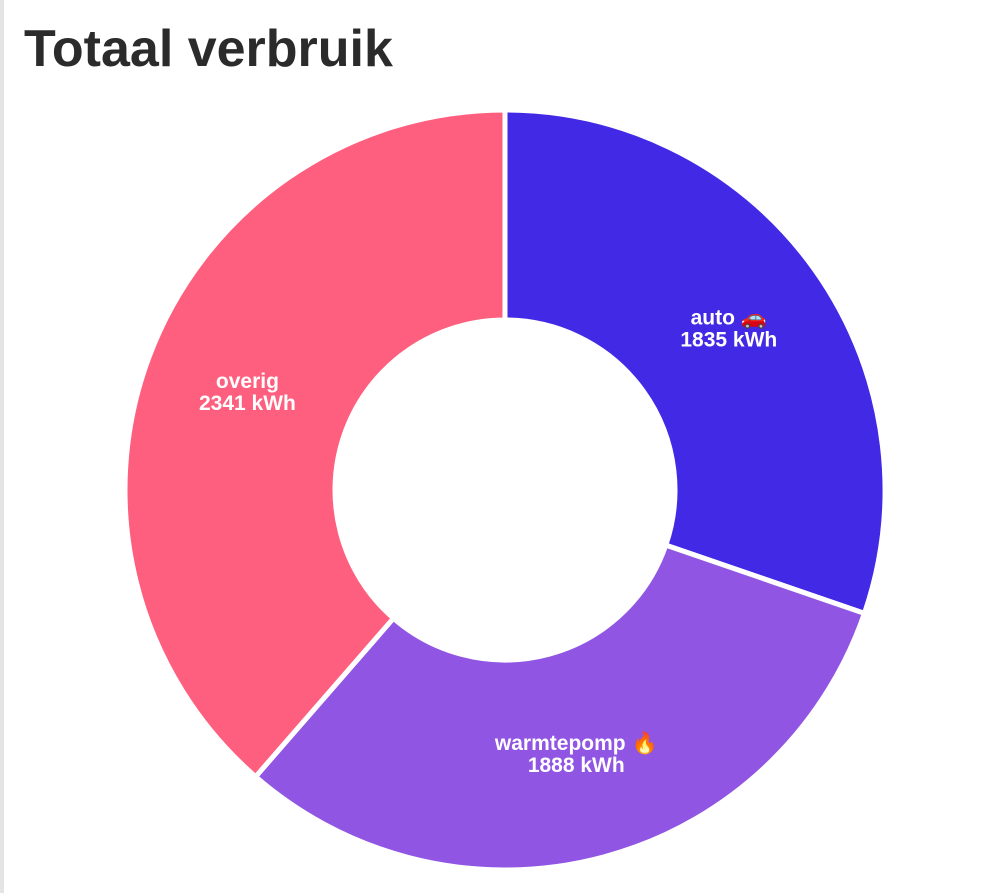 The height and width of the screenshot is (893, 1000). I want to click on slice-value-label: 2341 kWh, so click(247, 403).